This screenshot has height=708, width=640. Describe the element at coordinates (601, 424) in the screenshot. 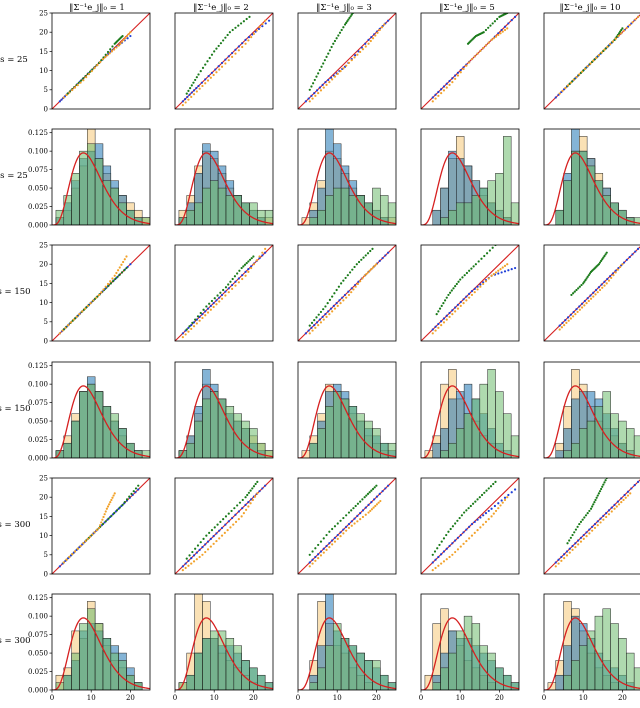

I see `hist-series-hist_green` at that location.